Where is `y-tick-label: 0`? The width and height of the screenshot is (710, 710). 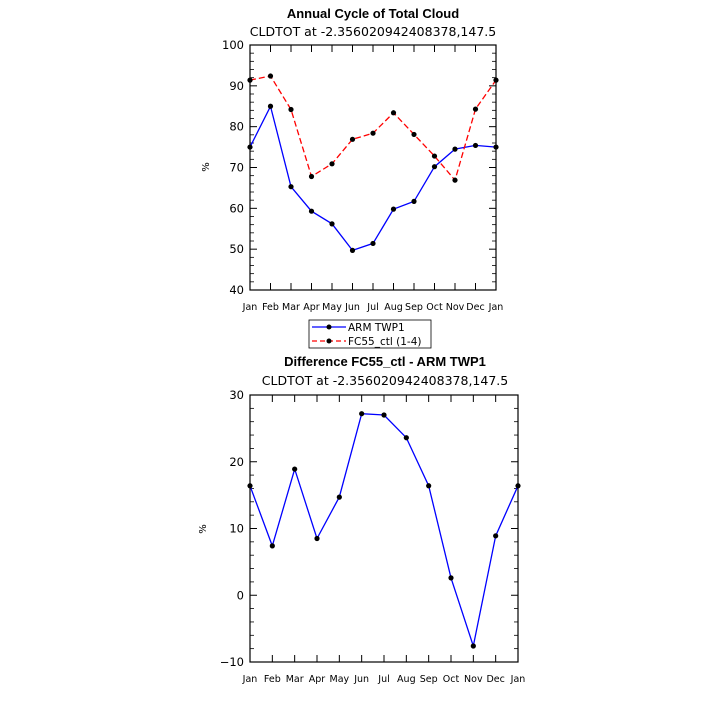 y-tick-label: 0 is located at coordinates (240, 595).